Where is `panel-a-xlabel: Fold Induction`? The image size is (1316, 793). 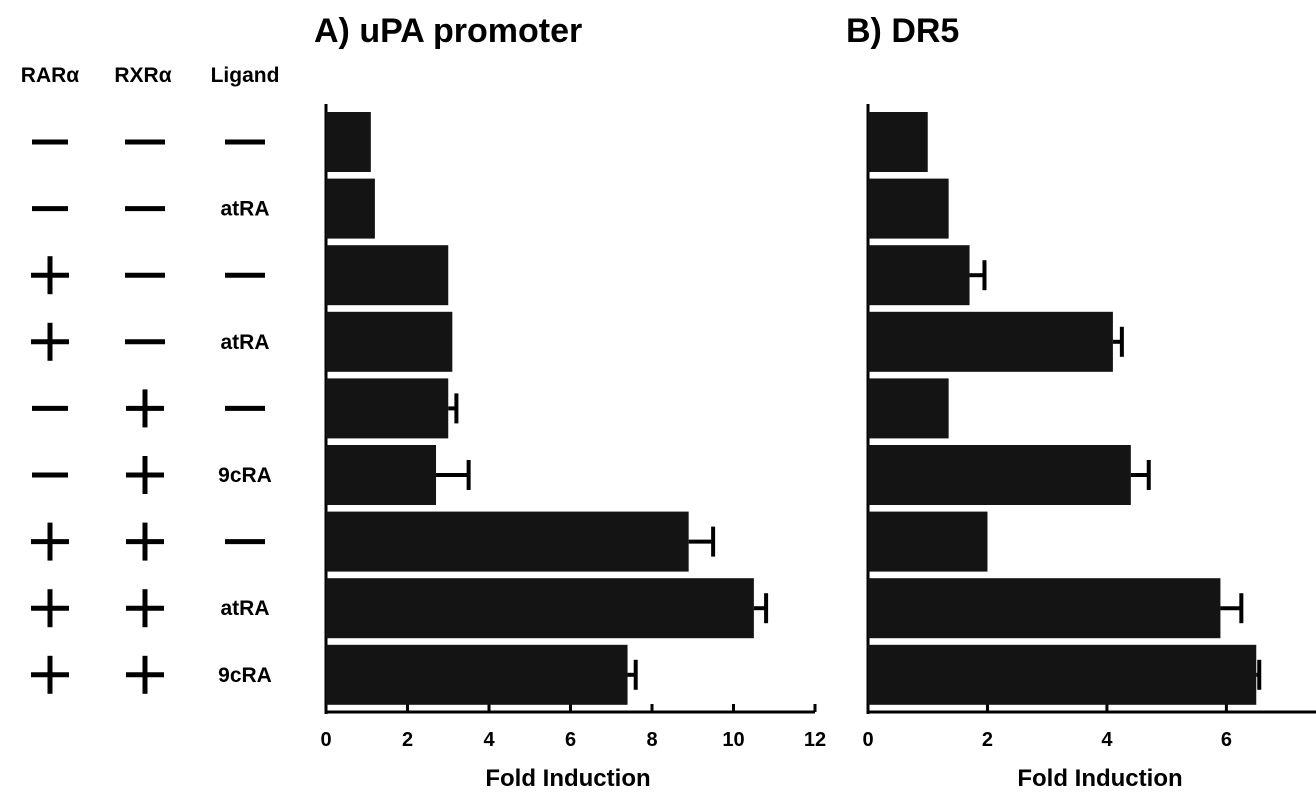 panel-a-xlabel: Fold Induction is located at coordinates (567, 778).